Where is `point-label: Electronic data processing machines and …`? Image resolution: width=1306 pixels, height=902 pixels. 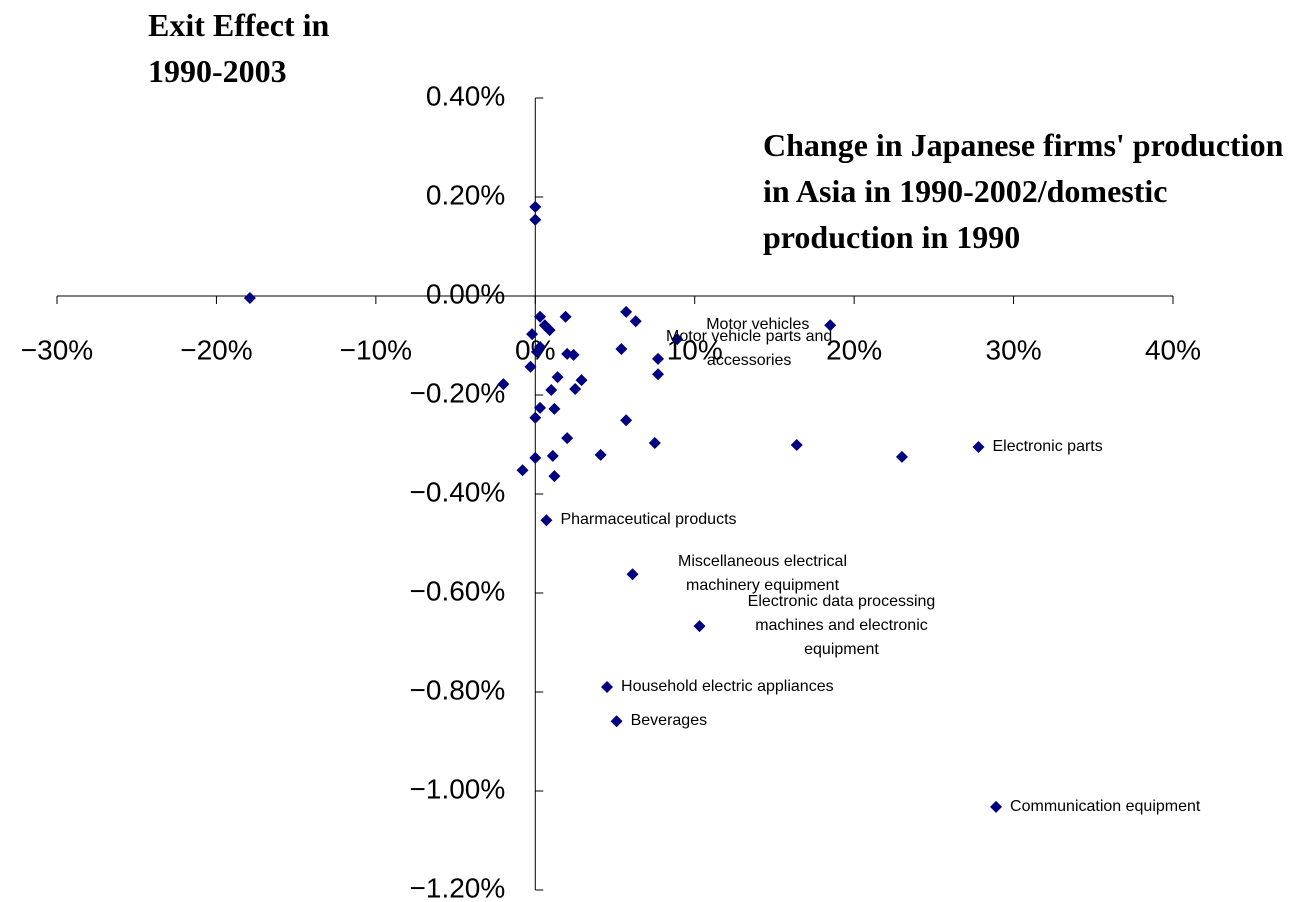 point-label: Electronic data processing machines and … is located at coordinates (841, 626).